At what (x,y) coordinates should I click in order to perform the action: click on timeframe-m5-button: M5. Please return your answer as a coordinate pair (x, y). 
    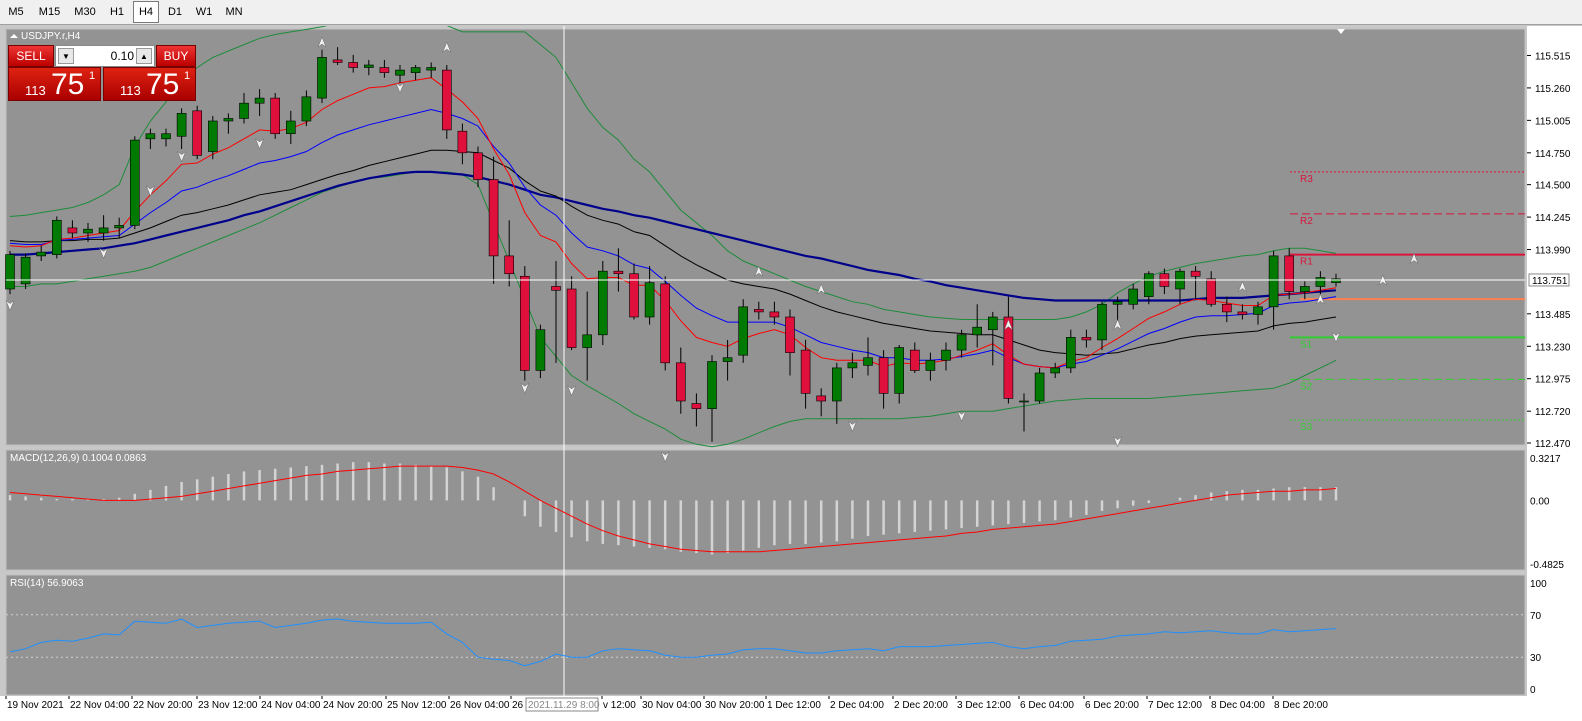
    Looking at the image, I should click on (16, 12).